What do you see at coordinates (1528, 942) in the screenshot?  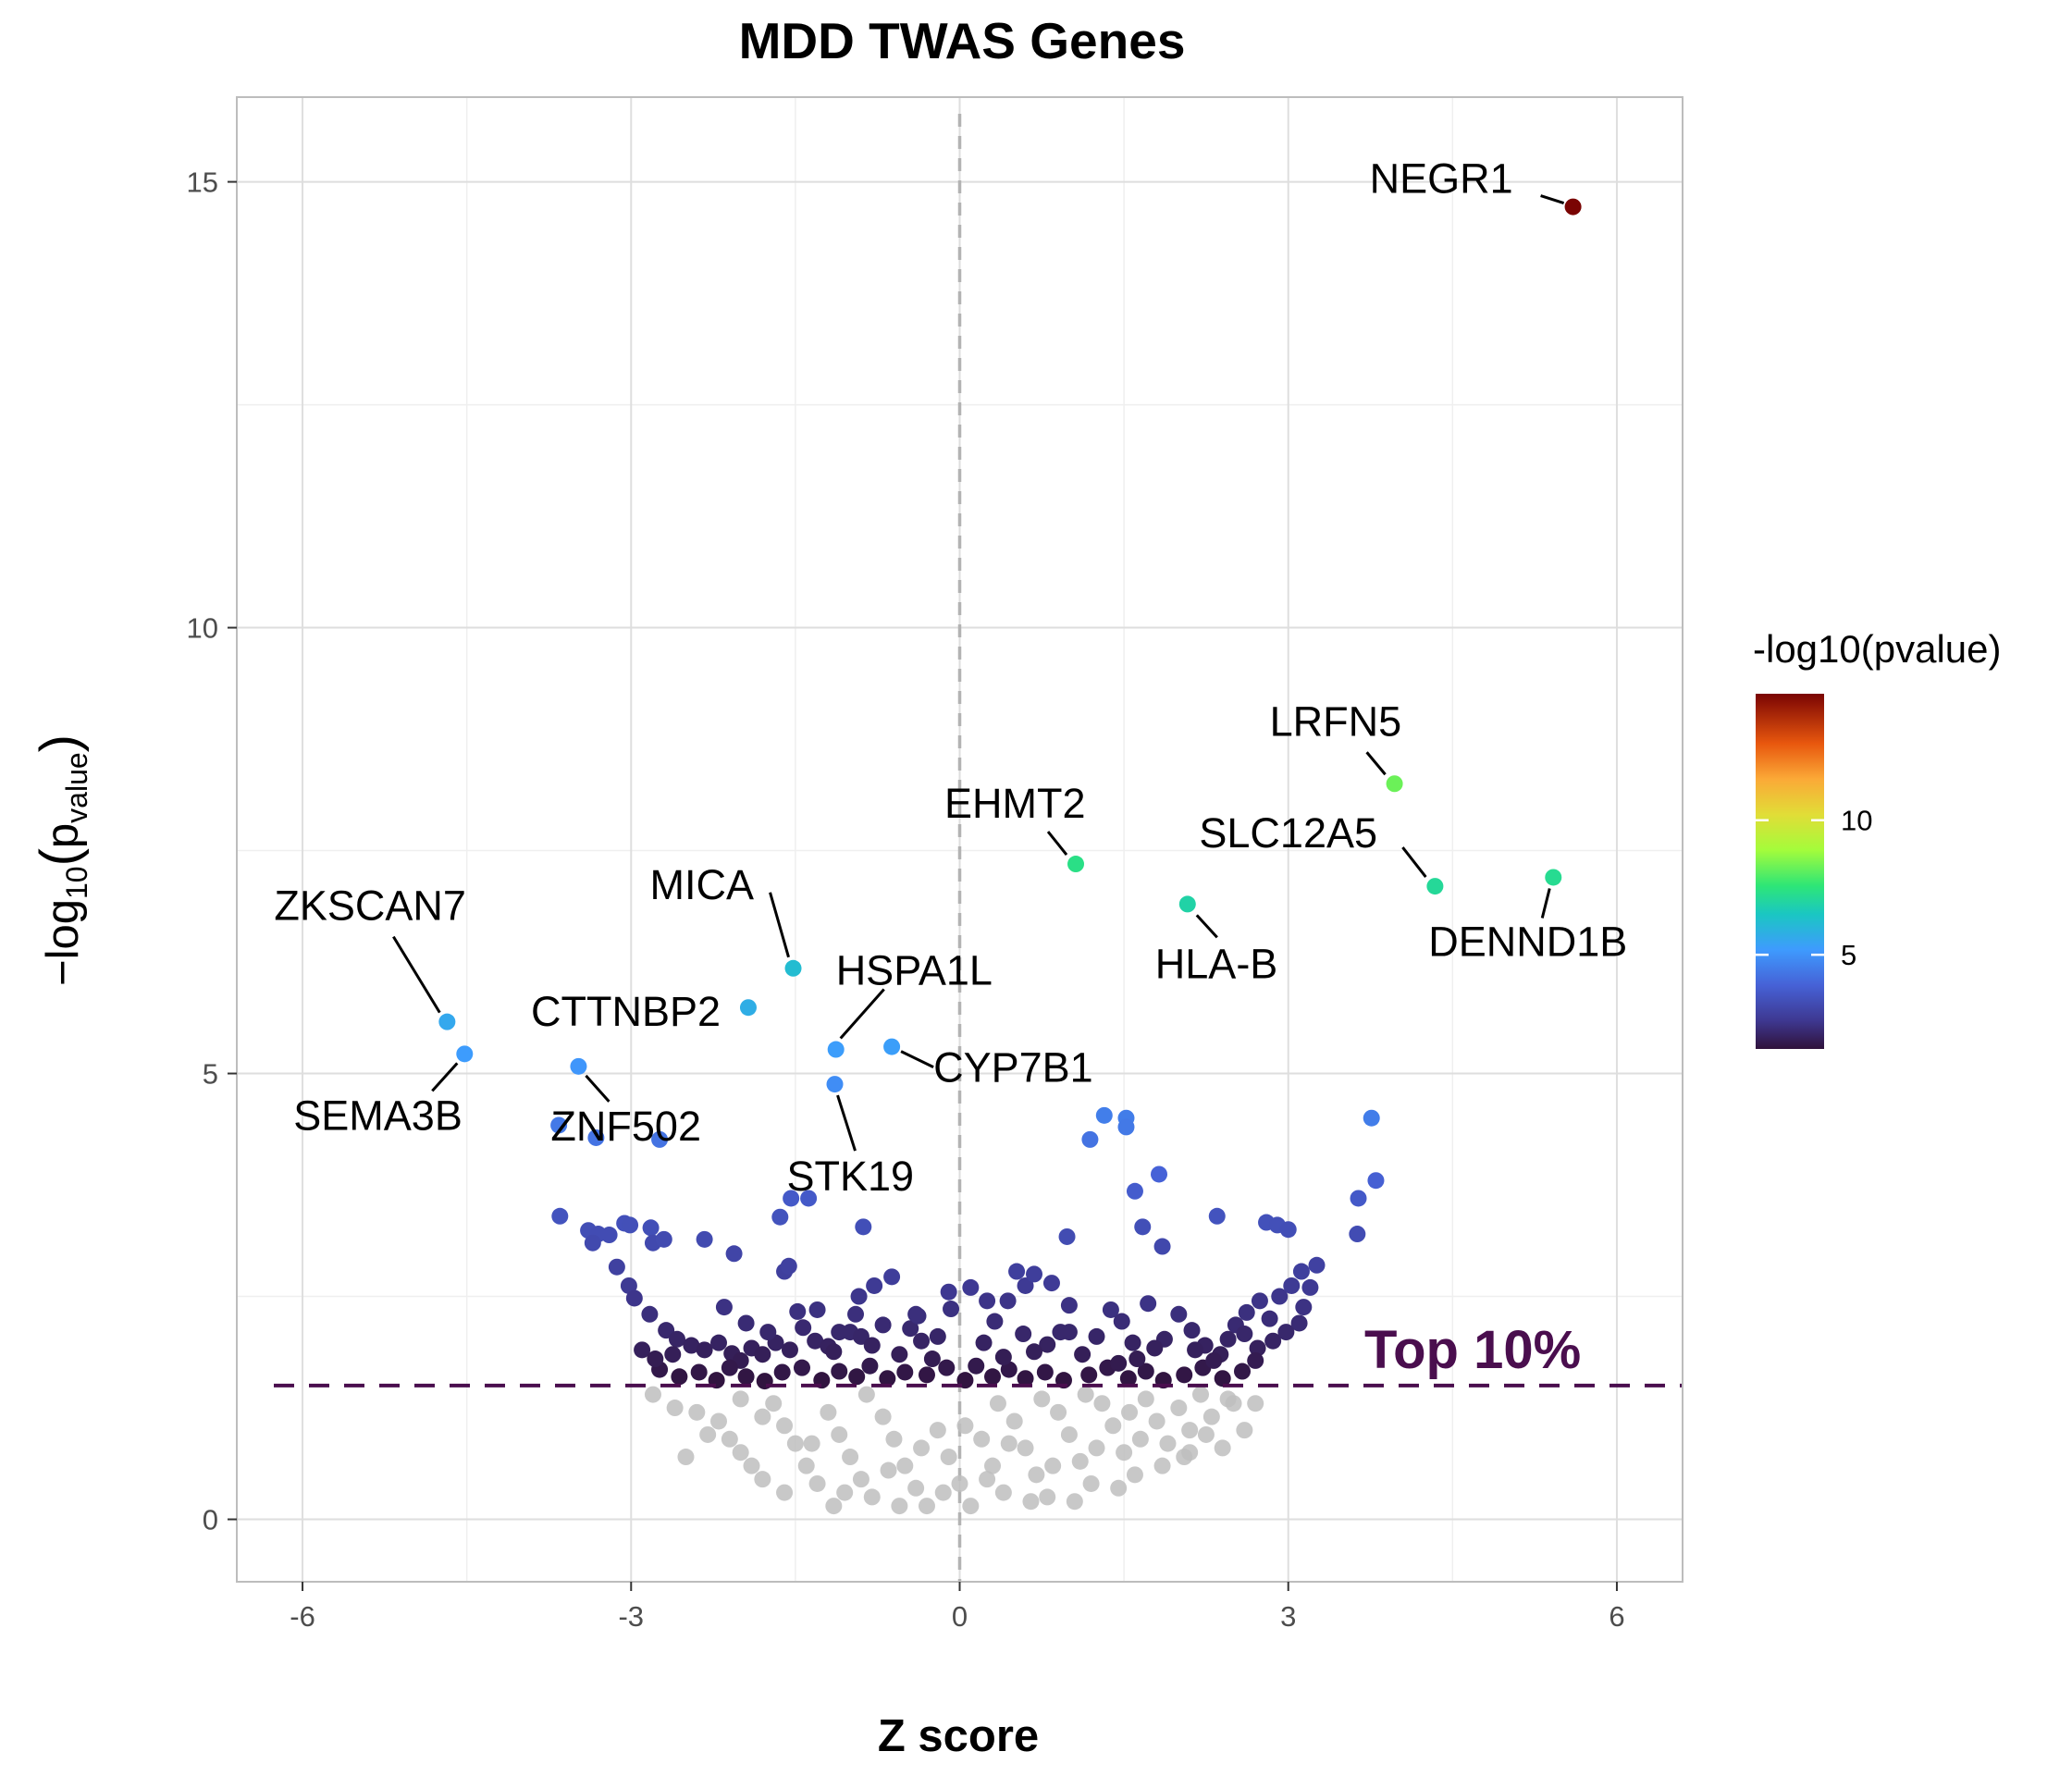 I see `gene-label: DENND1B` at bounding box center [1528, 942].